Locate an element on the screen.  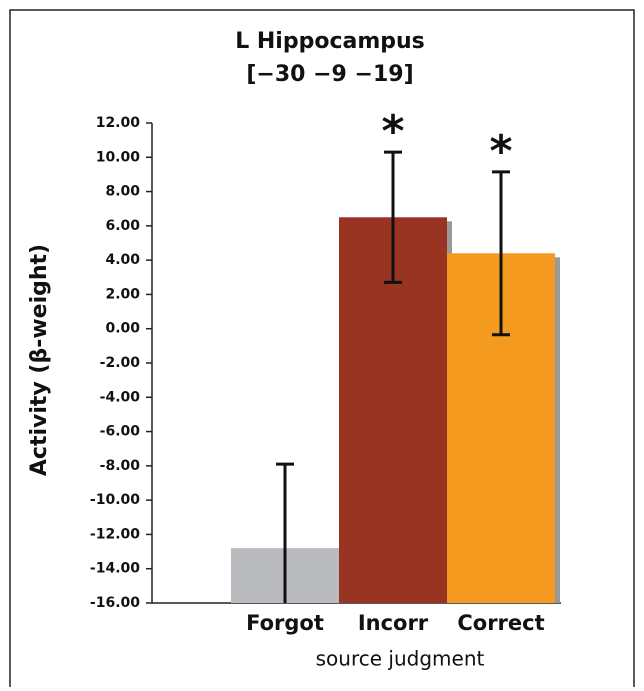
x-tick-label: Incorr is located at coordinates (393, 623).